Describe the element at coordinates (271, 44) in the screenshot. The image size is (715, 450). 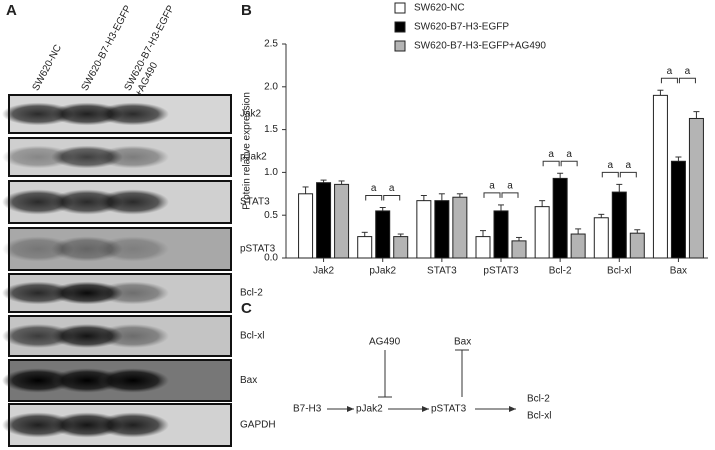
I see `y-tick-label: 2.5` at that location.